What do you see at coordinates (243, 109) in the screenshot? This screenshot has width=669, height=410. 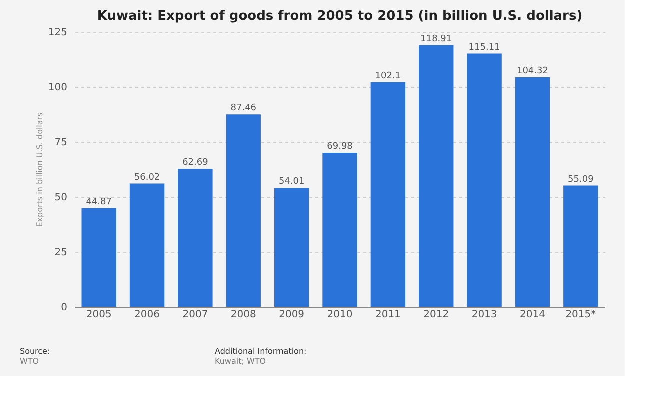 I see `data-label: 87.46` at bounding box center [243, 109].